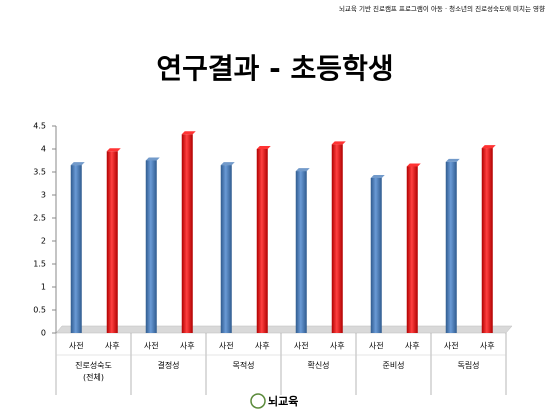  Describe the element at coordinates (93, 371) in the screenshot. I see `category-label: 진로성숙도 (전체)` at that location.